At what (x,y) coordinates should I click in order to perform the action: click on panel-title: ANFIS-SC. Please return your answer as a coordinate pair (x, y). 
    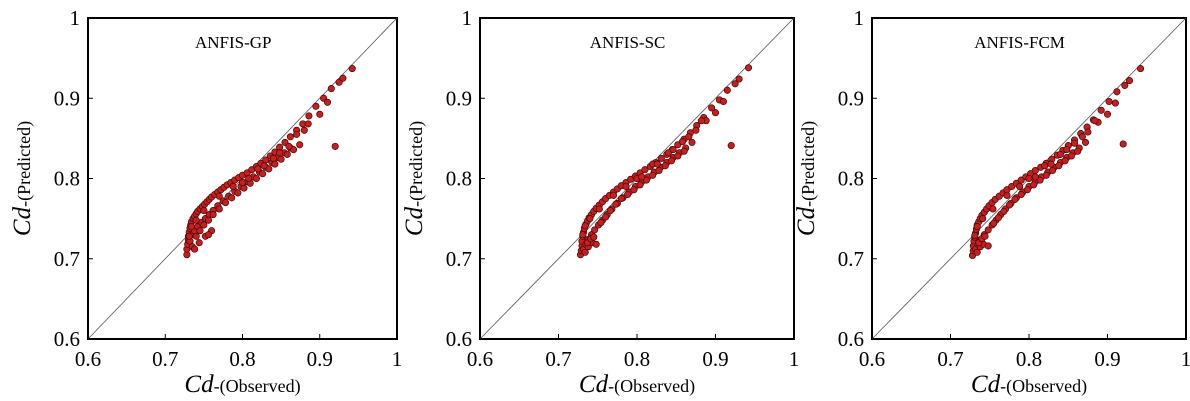
    Looking at the image, I should click on (628, 42).